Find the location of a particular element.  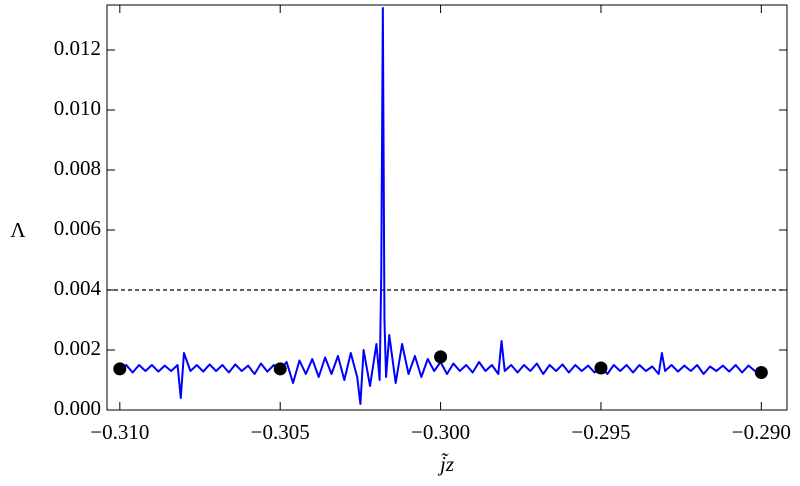

y-tick-label: 0.006 is located at coordinates (77, 228).